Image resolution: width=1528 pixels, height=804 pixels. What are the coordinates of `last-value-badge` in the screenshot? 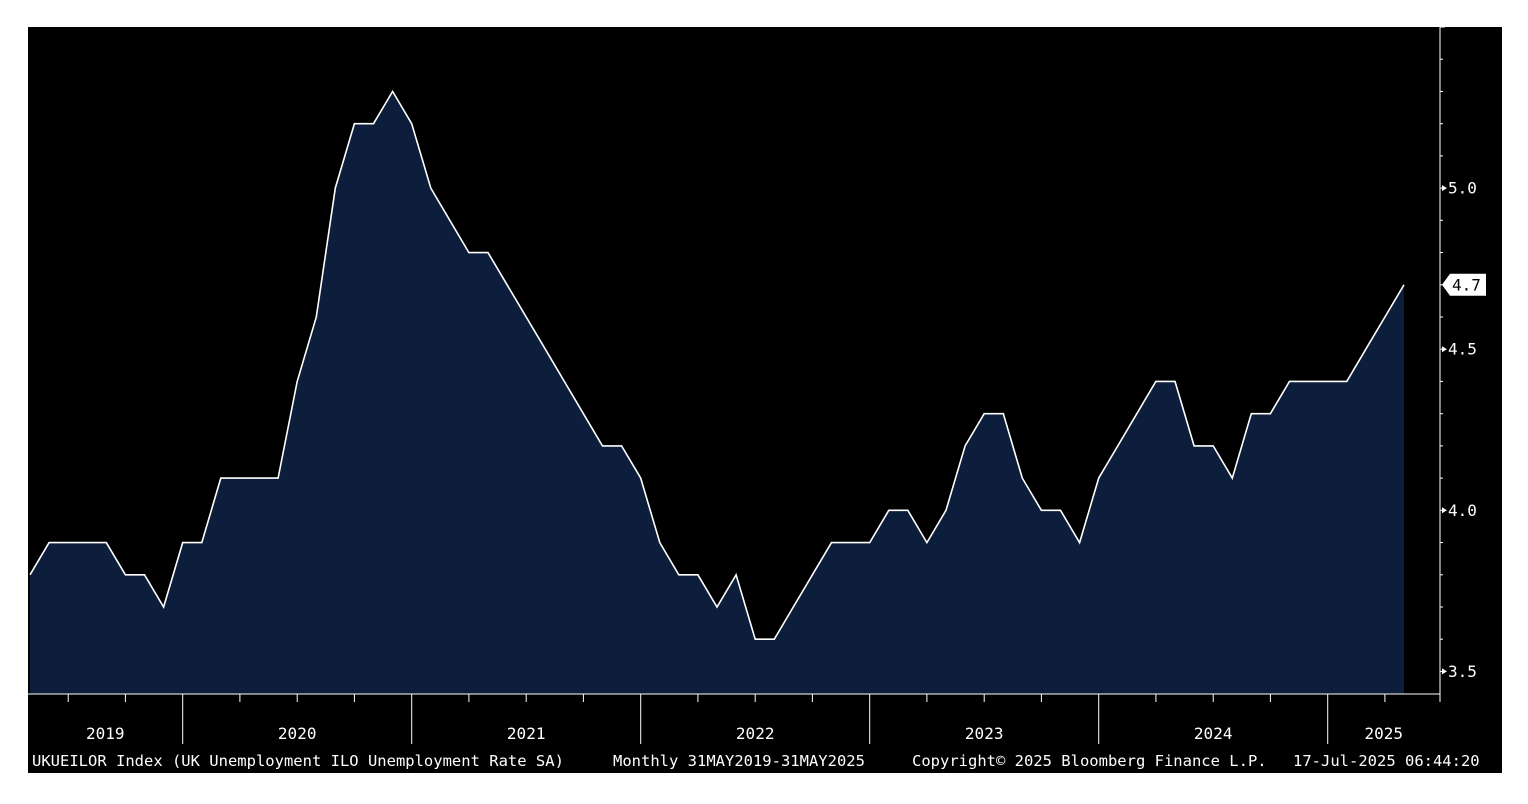 It's located at (1464, 284).